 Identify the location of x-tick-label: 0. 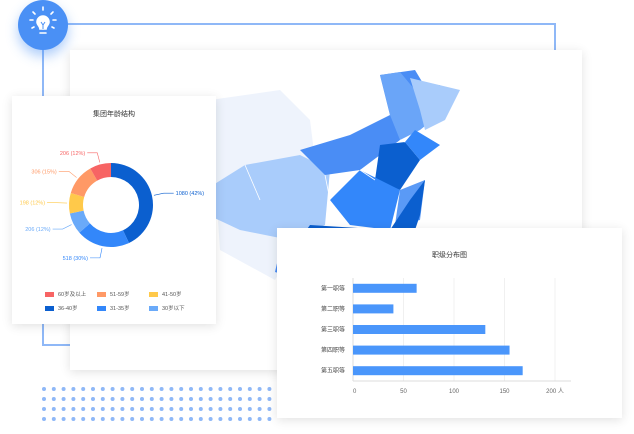
(355, 392).